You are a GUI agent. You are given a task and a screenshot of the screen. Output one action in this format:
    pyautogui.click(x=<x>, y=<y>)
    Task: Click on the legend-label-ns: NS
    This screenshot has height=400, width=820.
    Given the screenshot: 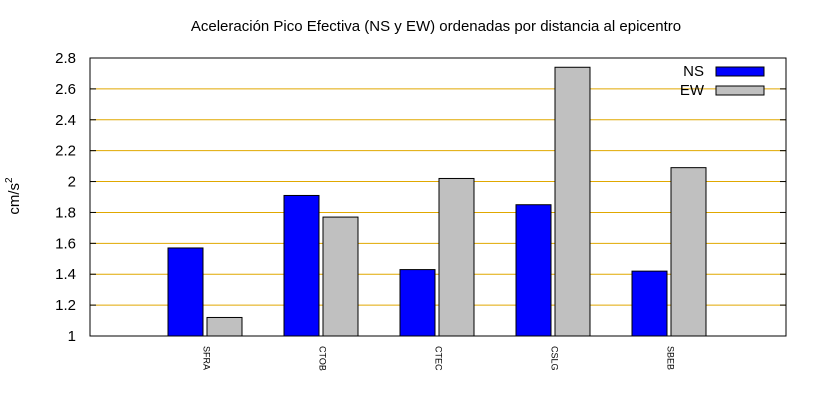 What is the action you would take?
    pyautogui.click(x=693, y=71)
    